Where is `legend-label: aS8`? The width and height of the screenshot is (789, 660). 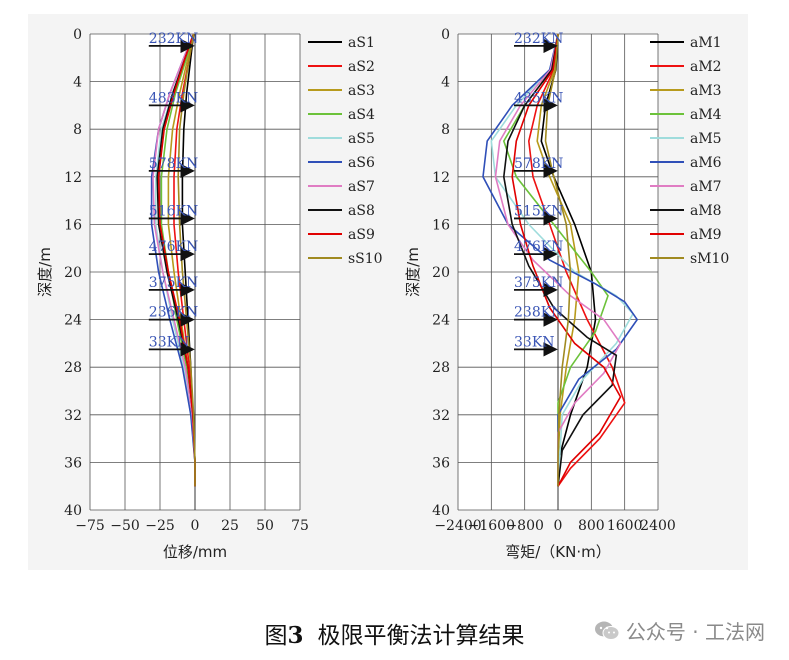 legend-label: aS8 is located at coordinates (361, 211).